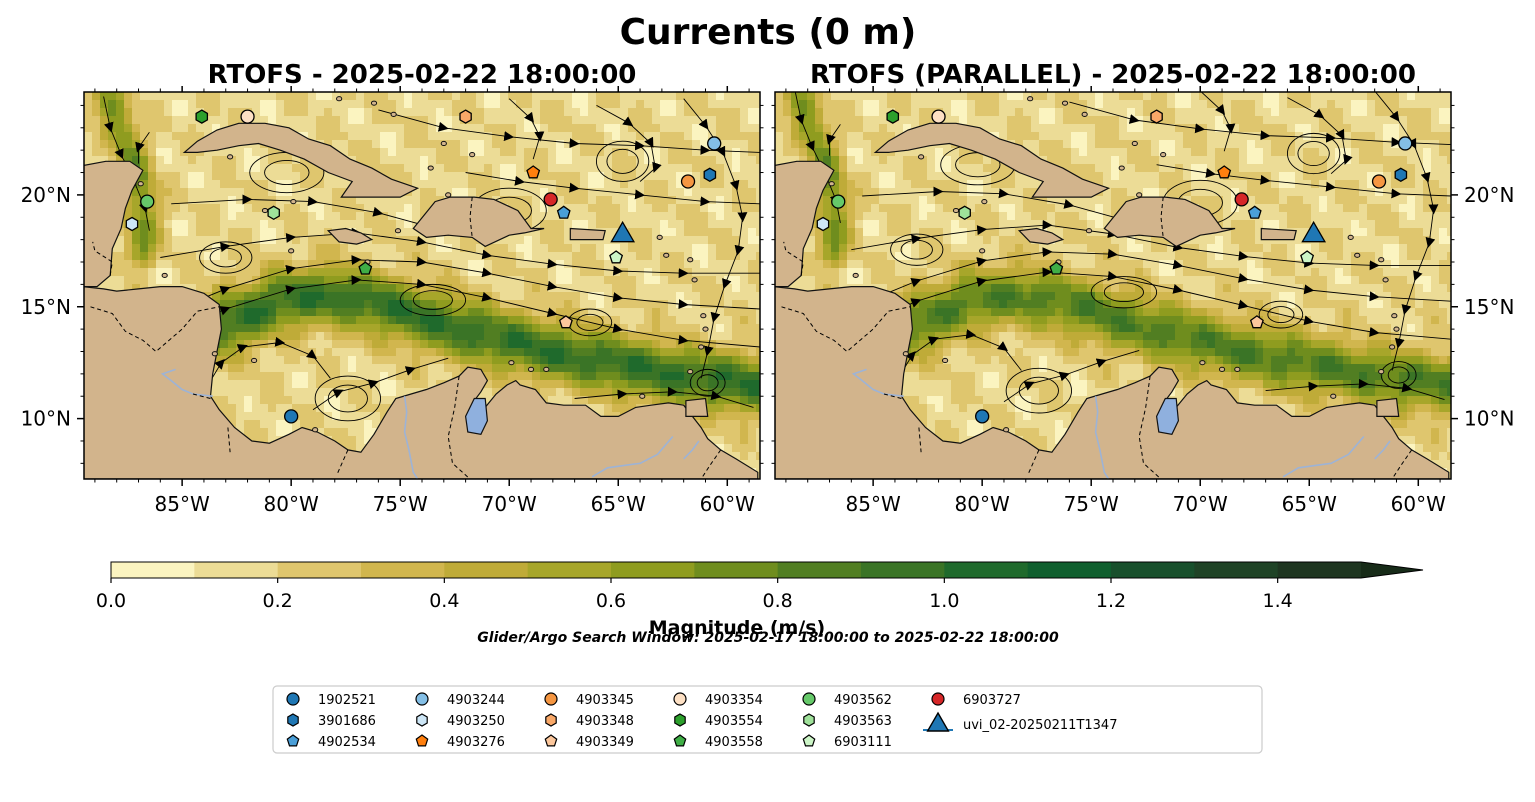 This screenshot has width=1535, height=802. I want to click on x-tick-label: 85°W, so click(182, 504).